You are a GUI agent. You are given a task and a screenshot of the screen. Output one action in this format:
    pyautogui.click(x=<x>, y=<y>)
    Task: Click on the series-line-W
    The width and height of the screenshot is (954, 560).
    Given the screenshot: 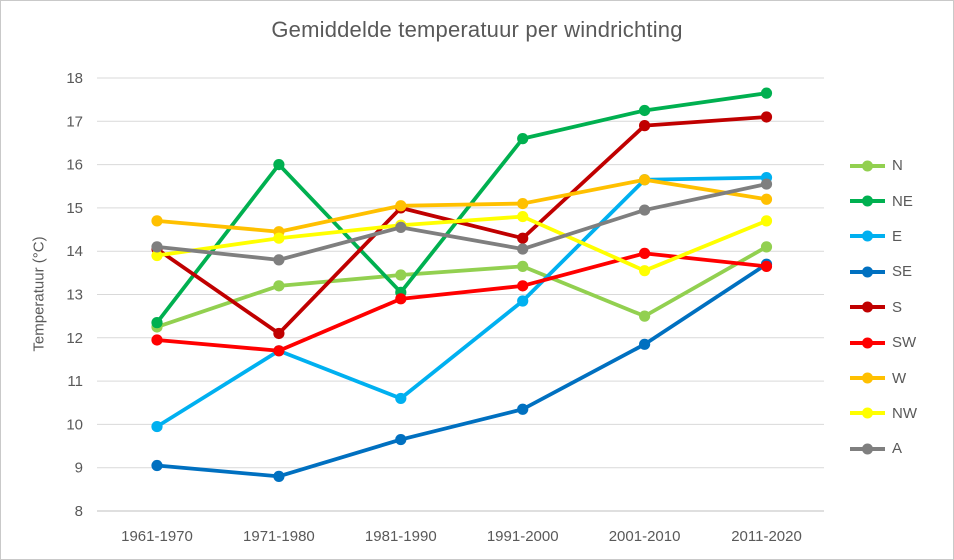 What is the action you would take?
    pyautogui.click(x=462, y=205)
    